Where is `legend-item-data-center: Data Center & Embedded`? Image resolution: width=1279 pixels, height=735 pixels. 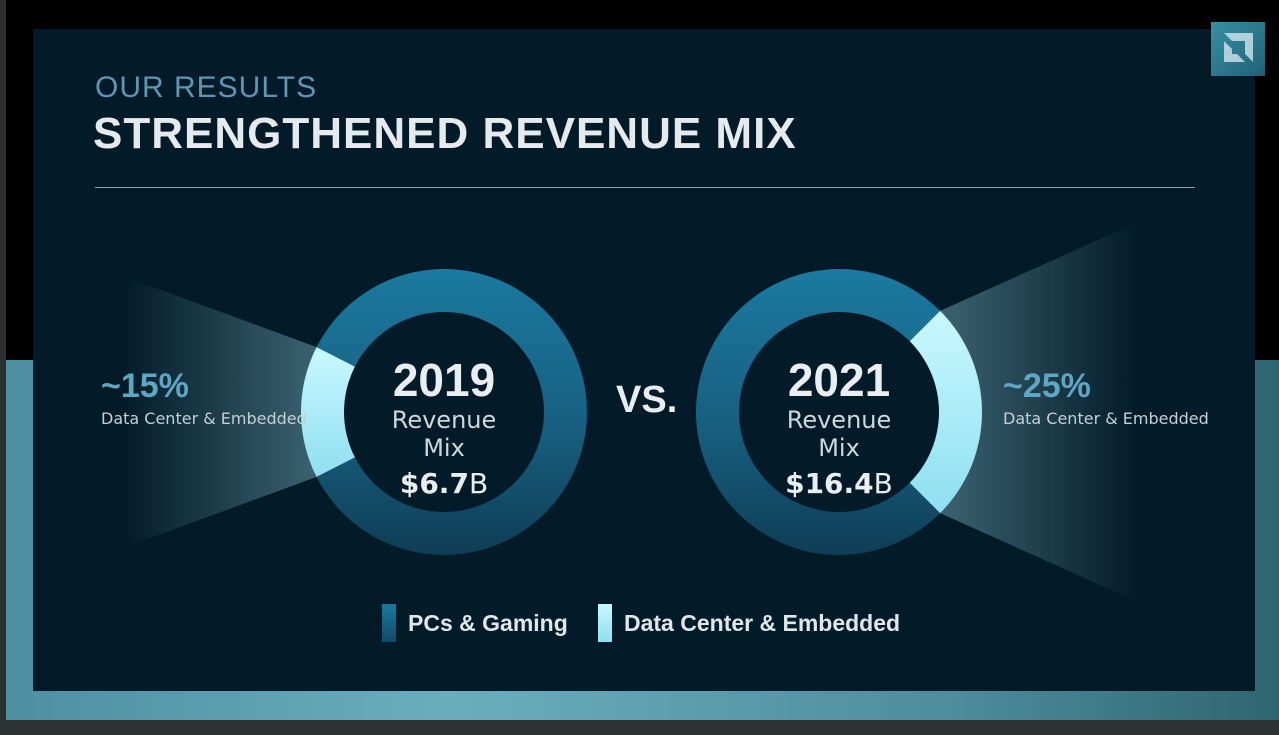
legend-item-data-center: Data Center & Embedded is located at coordinates (749, 623).